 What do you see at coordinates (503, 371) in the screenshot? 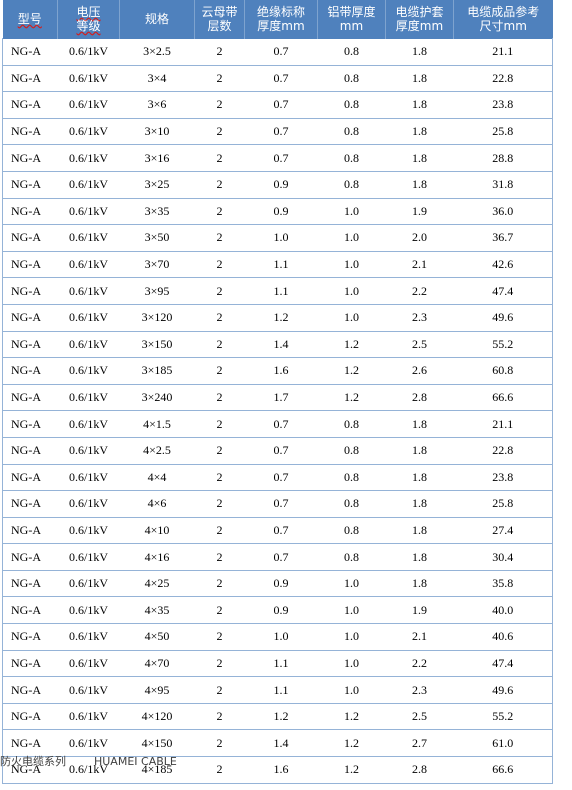
I see `cell-outer-size: 60.8` at bounding box center [503, 371].